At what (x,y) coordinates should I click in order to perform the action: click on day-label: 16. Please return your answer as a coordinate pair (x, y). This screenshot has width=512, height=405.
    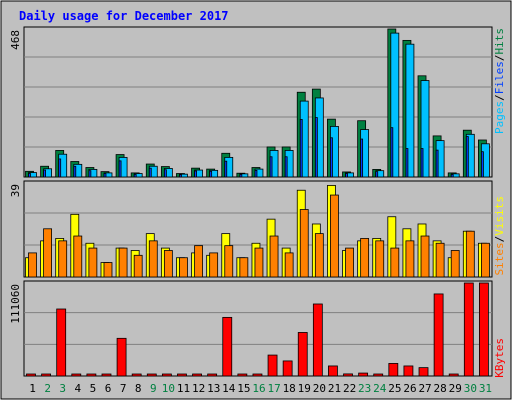
    Looking at the image, I should click on (258, 388).